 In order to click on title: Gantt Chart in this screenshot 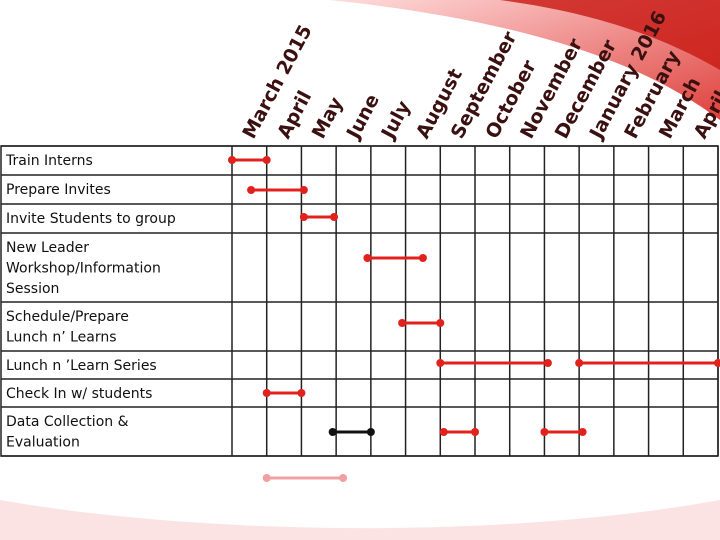, I will do `click(133, 45)`.